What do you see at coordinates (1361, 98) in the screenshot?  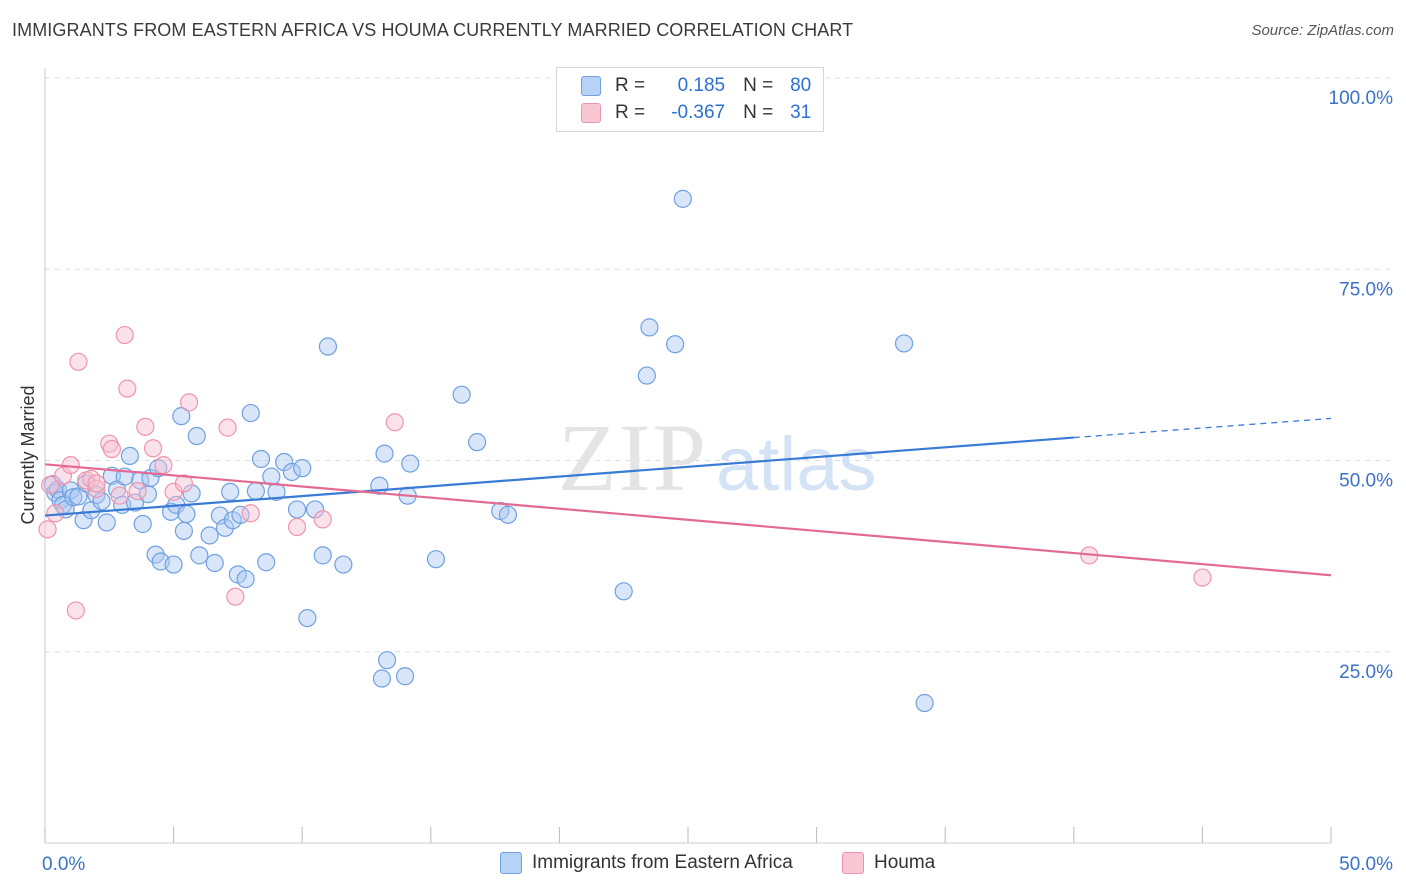 I see `y-tick-label: 100.0%` at bounding box center [1361, 98].